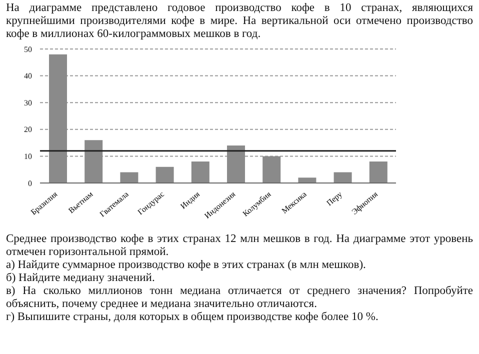 The width and height of the screenshot is (479, 354). Describe the element at coordinates (28, 49) in the screenshot. I see `y-tick-label: 50` at that location.